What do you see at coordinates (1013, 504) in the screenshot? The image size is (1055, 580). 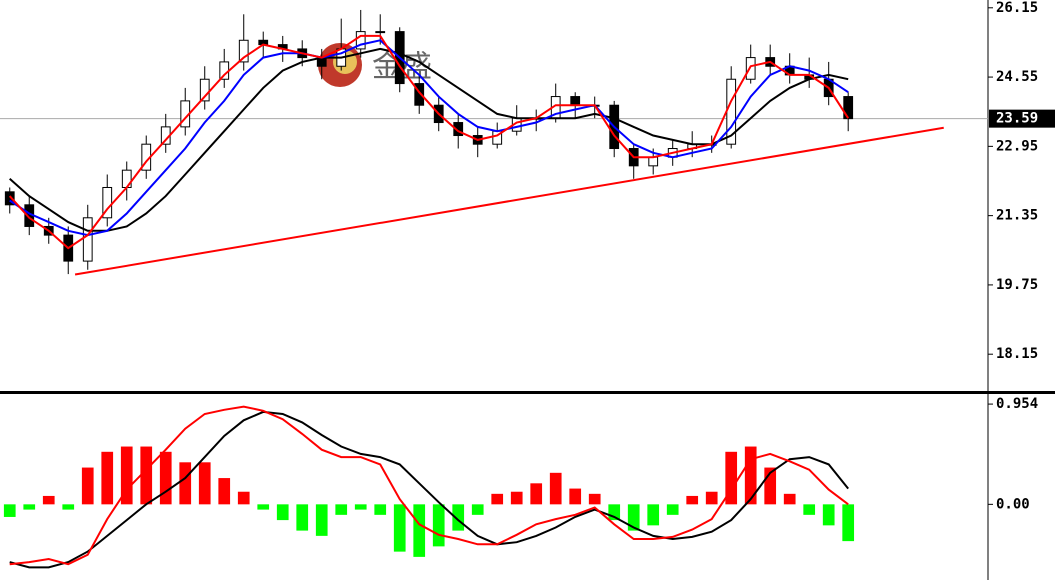 I see `y-tick-label: 0.00` at bounding box center [1013, 504].